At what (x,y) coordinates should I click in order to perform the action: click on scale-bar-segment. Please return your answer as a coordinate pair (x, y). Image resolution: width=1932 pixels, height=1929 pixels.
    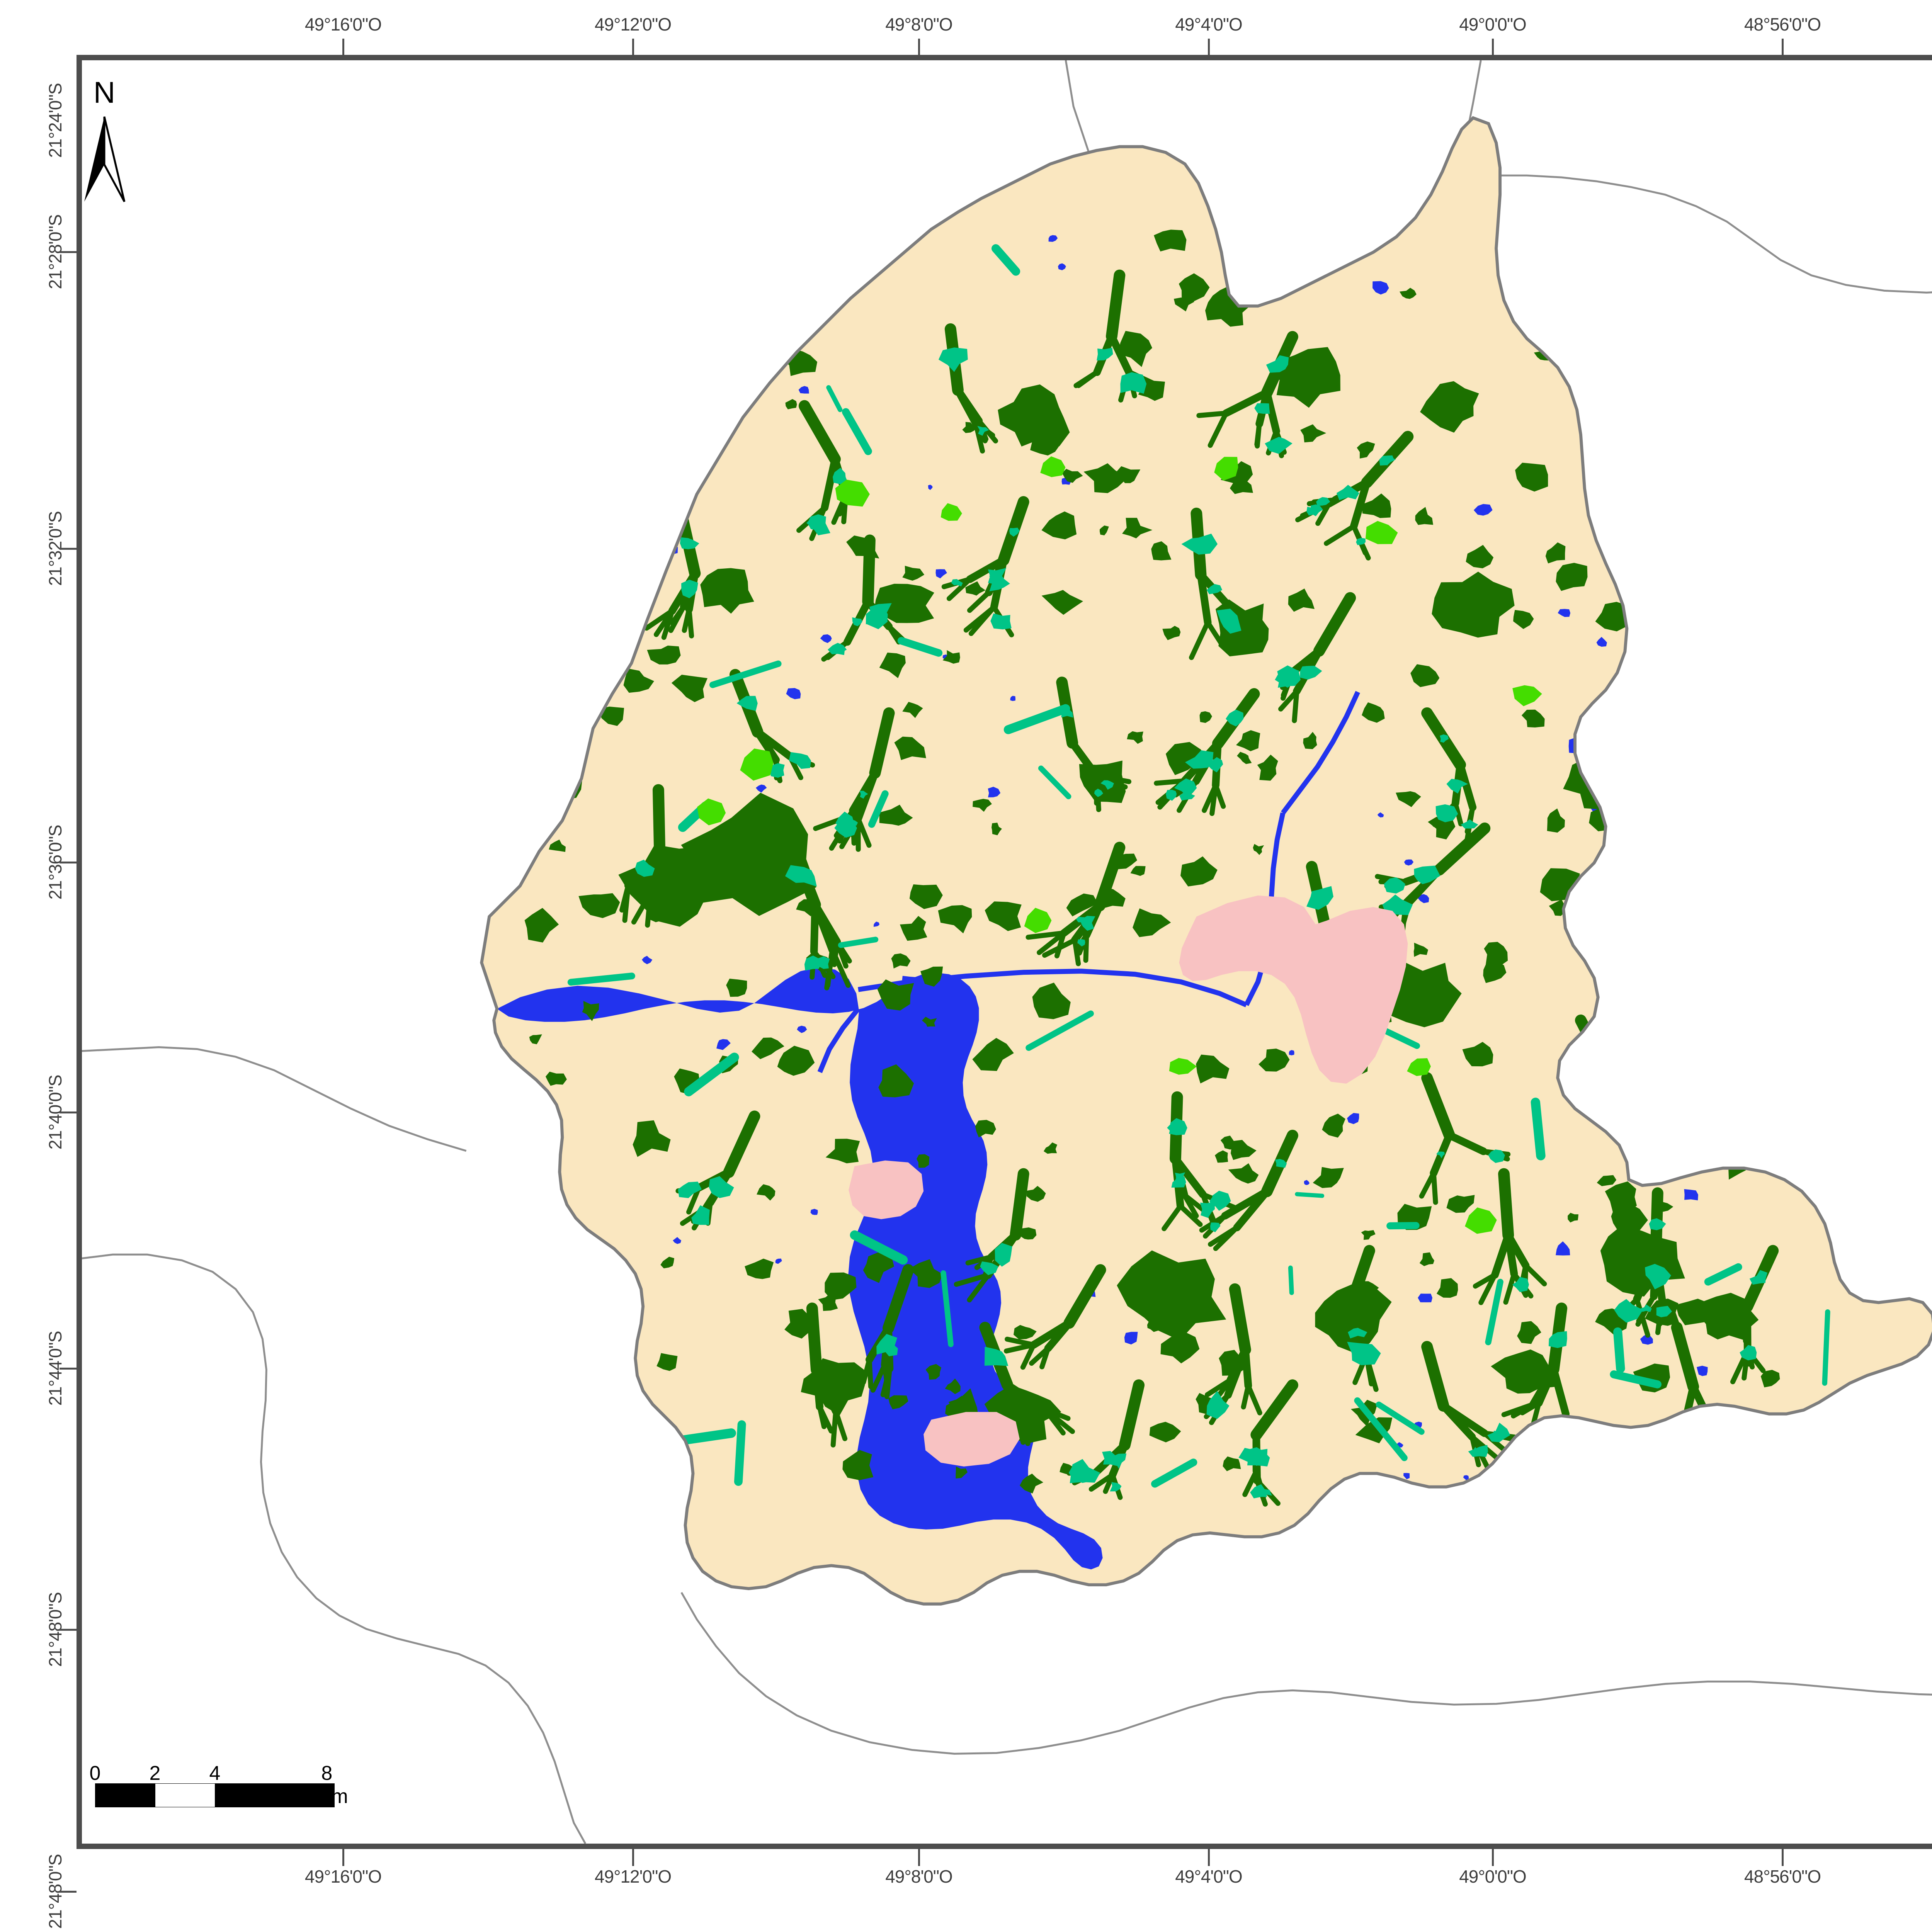
    Looking at the image, I should click on (125, 1795).